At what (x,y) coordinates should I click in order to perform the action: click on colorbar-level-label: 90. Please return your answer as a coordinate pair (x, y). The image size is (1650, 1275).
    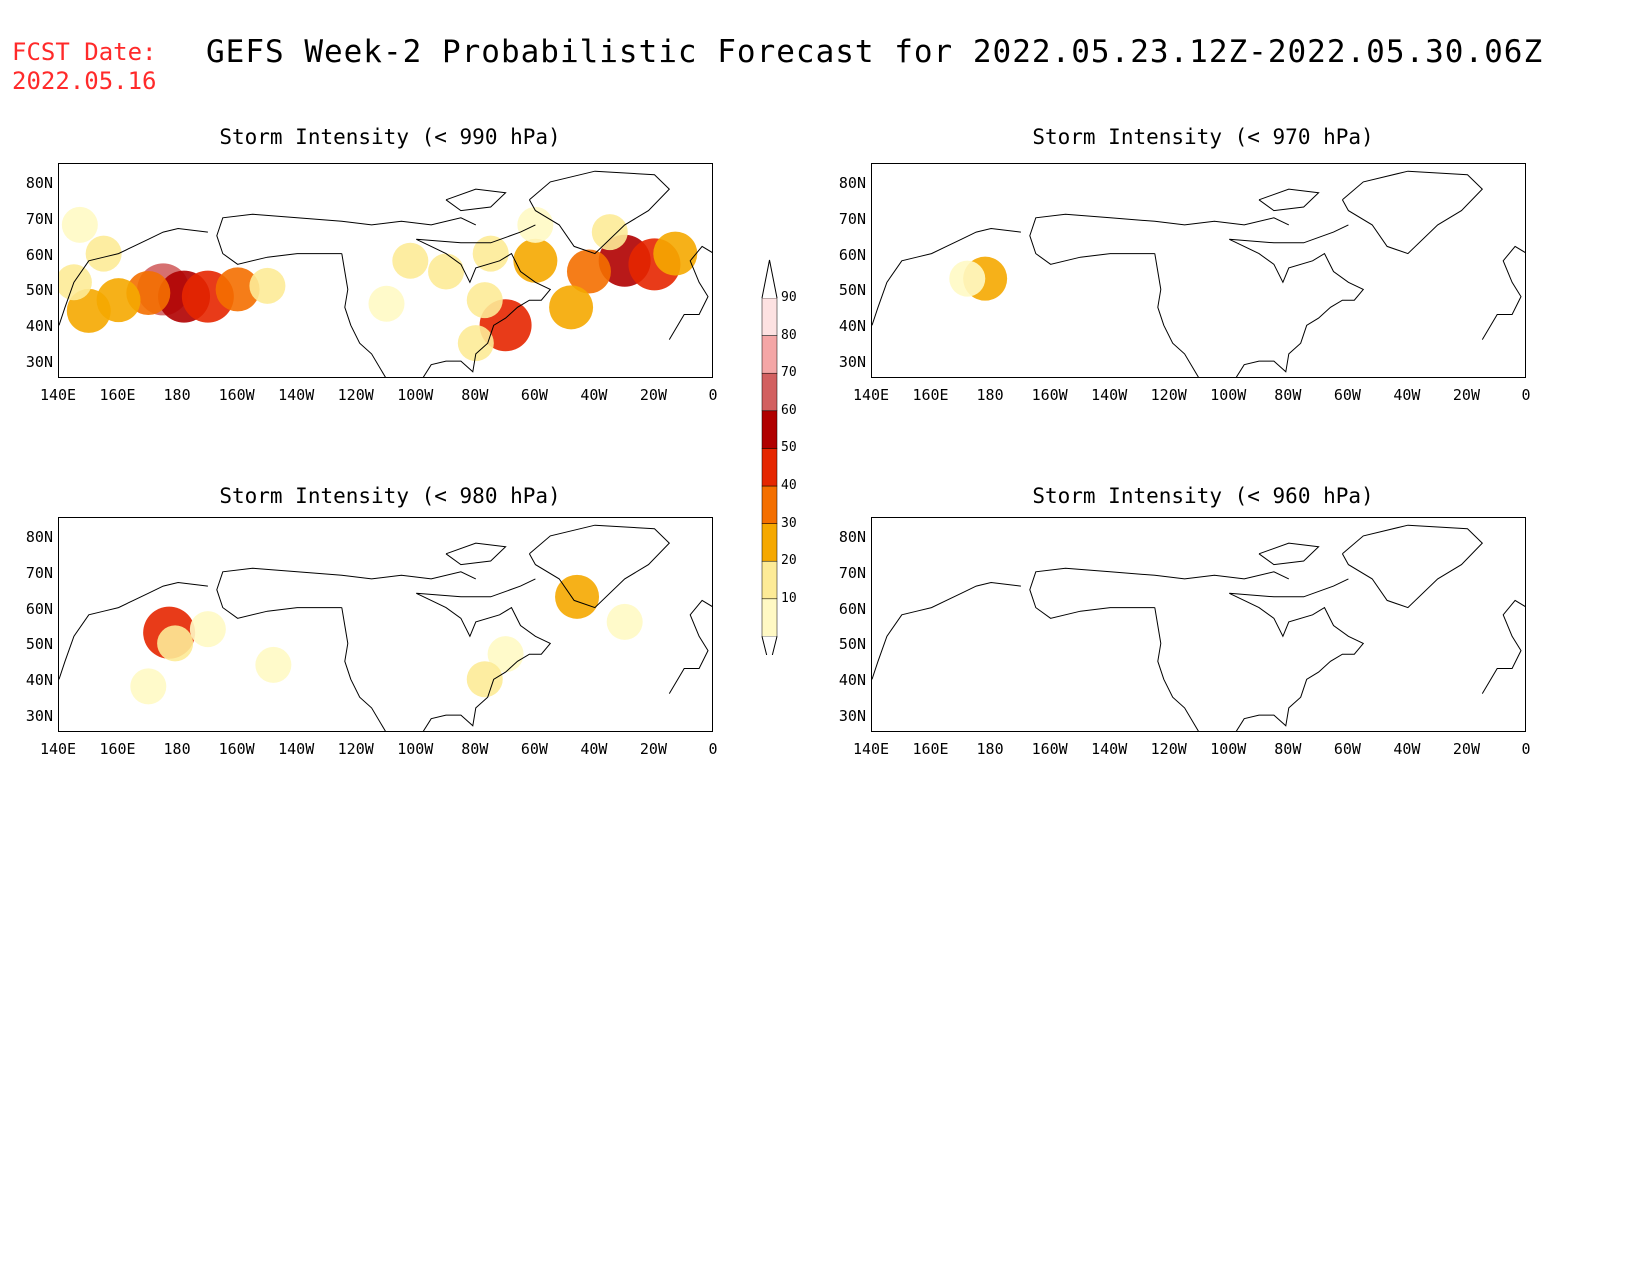
    Looking at the image, I should click on (789, 297).